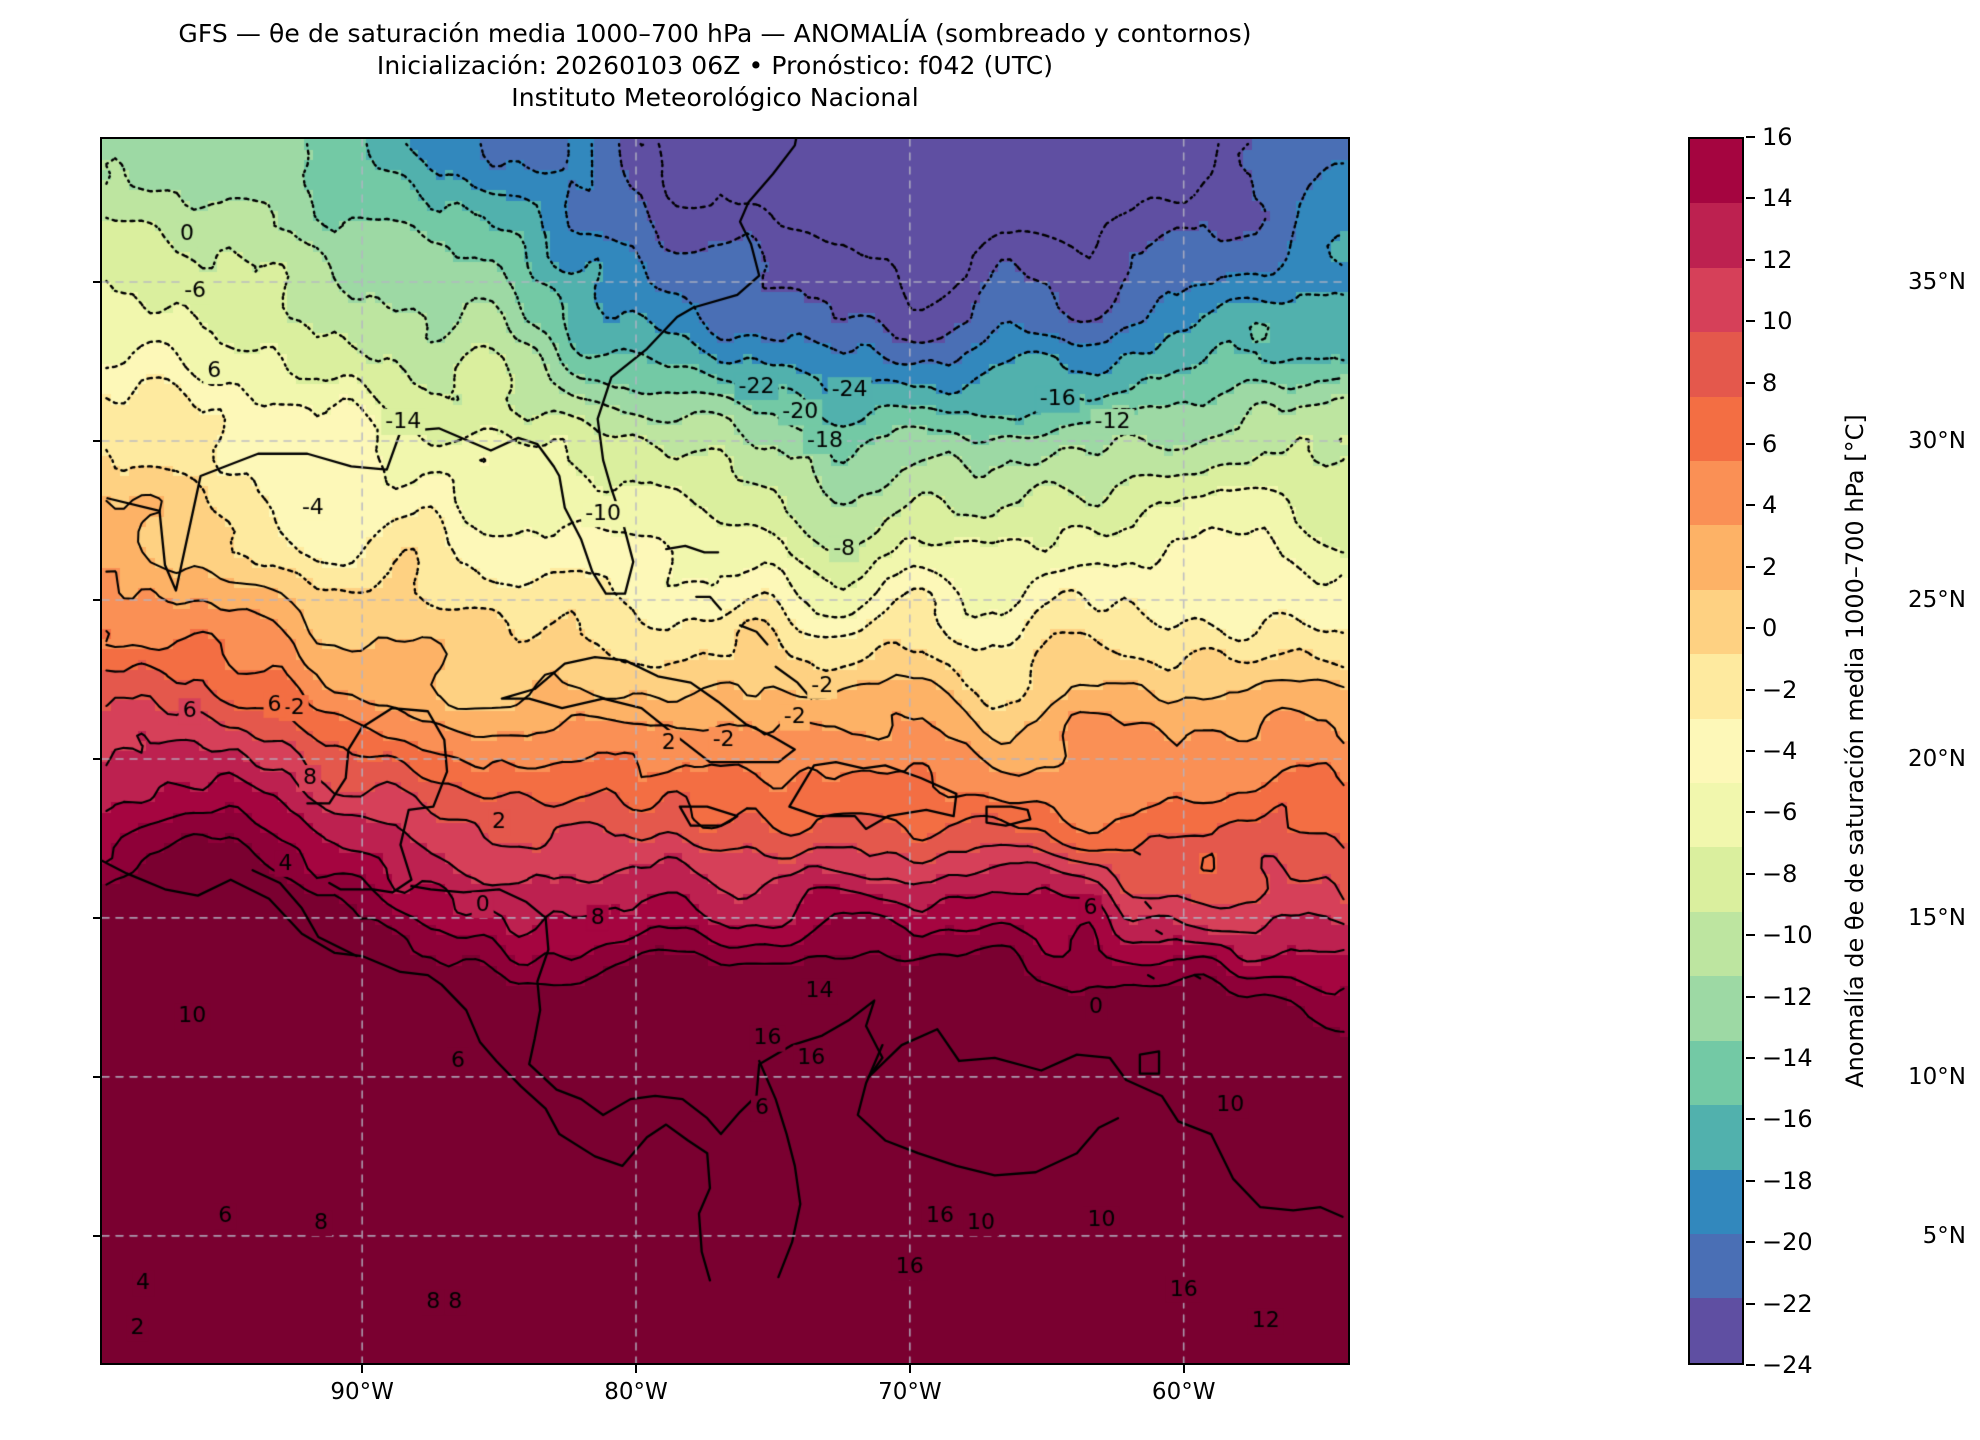  What do you see at coordinates (1183, 1392) in the screenshot?
I see `longitude-tick-label: 60°W` at bounding box center [1183, 1392].